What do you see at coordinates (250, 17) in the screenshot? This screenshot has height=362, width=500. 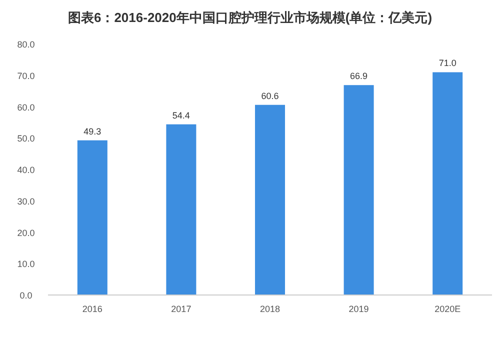 I see `chart-title: 图表6：2016-2020年中国口腔护理行业市场规模(单位：亿美元)` at bounding box center [250, 17].